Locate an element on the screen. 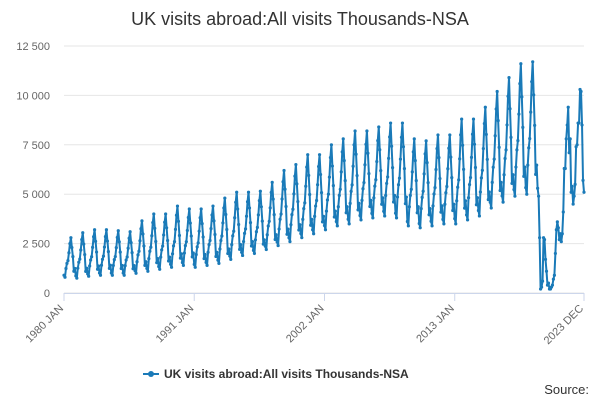 This screenshot has height=400, width=600. y-tick-label: 2 500 is located at coordinates (36, 245).